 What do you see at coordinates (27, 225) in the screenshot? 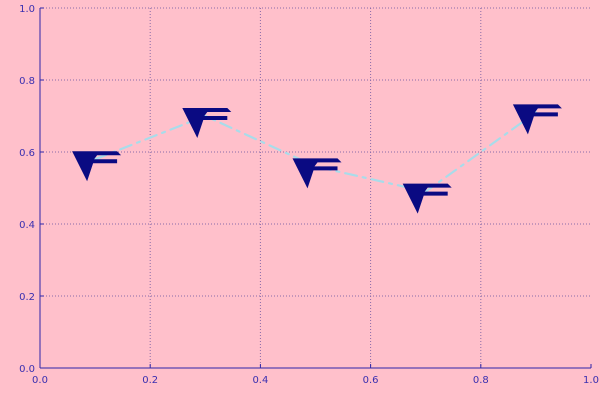
I see `y-tick-label: 0.4` at bounding box center [27, 225].